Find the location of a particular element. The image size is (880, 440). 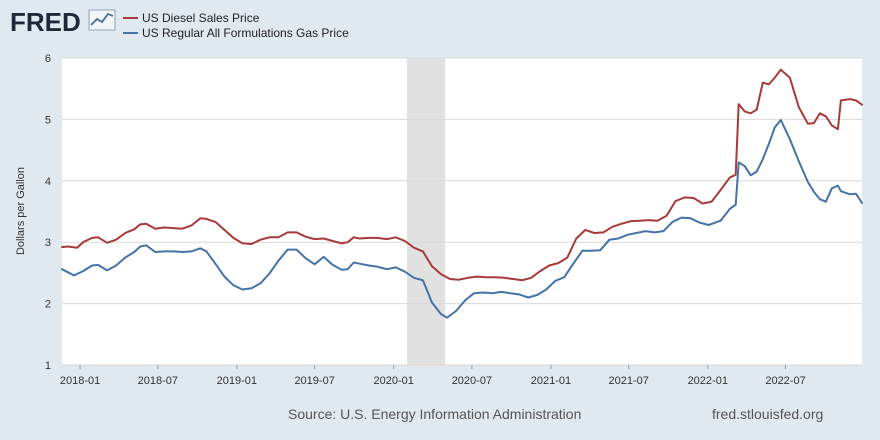

x-tick-label: 2020-07 is located at coordinates (472, 381).